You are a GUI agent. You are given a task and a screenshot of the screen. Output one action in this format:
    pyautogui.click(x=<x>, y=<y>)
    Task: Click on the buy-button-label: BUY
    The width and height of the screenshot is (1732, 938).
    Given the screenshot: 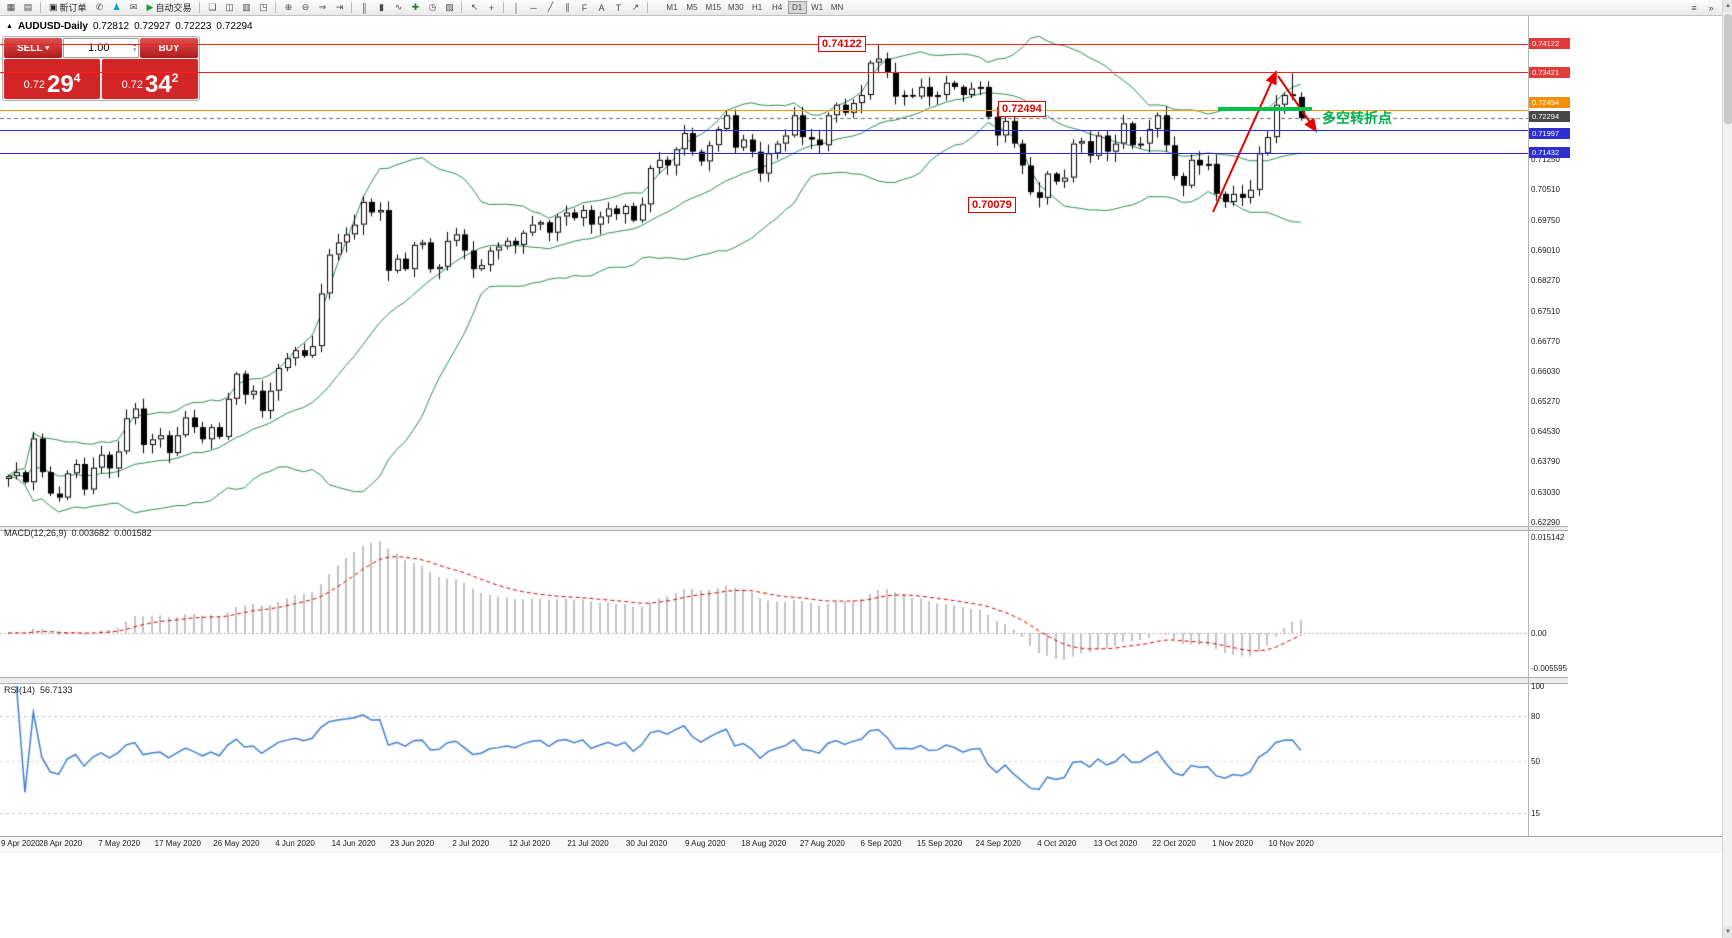 What is the action you would take?
    pyautogui.click(x=169, y=48)
    